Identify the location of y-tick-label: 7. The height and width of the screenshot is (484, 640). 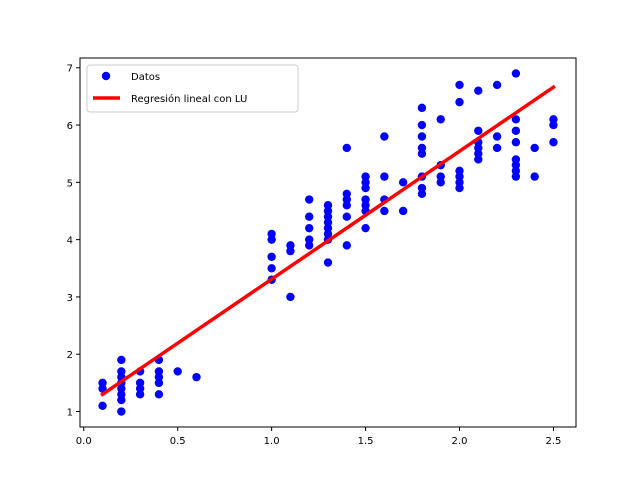
(70, 69).